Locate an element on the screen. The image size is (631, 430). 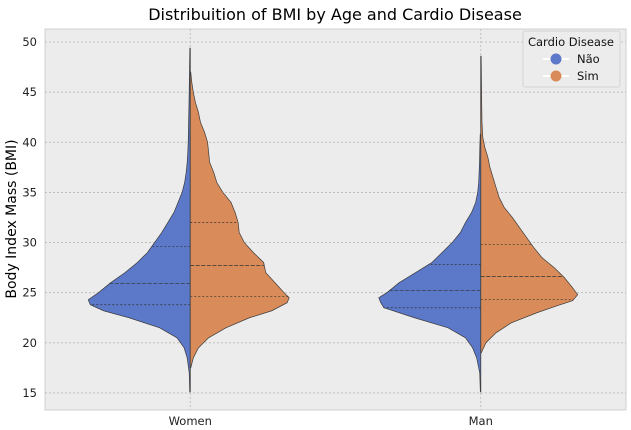
legend-title: Cardio Disease is located at coordinates (571, 42).